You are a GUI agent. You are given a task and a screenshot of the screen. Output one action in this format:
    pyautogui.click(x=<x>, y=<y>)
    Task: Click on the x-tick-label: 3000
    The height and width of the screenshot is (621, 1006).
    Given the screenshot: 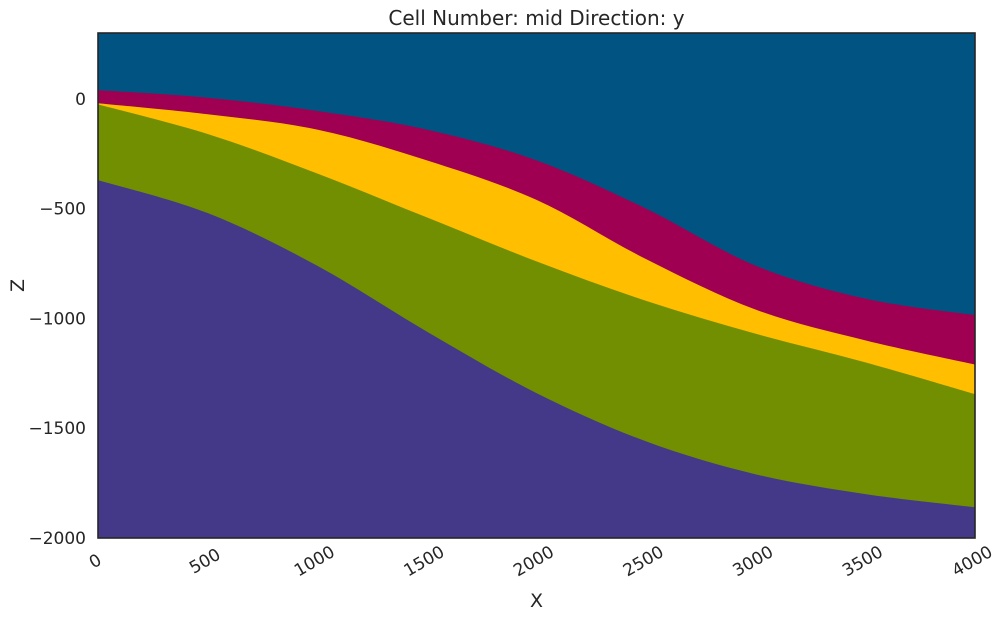 What is the action you would take?
    pyautogui.click(x=753, y=561)
    